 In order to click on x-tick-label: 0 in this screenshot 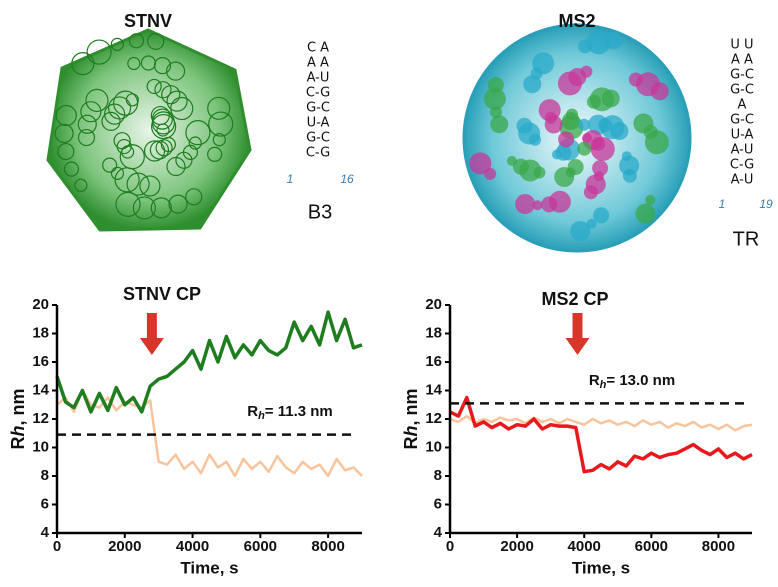, I will do `click(450, 546)`.